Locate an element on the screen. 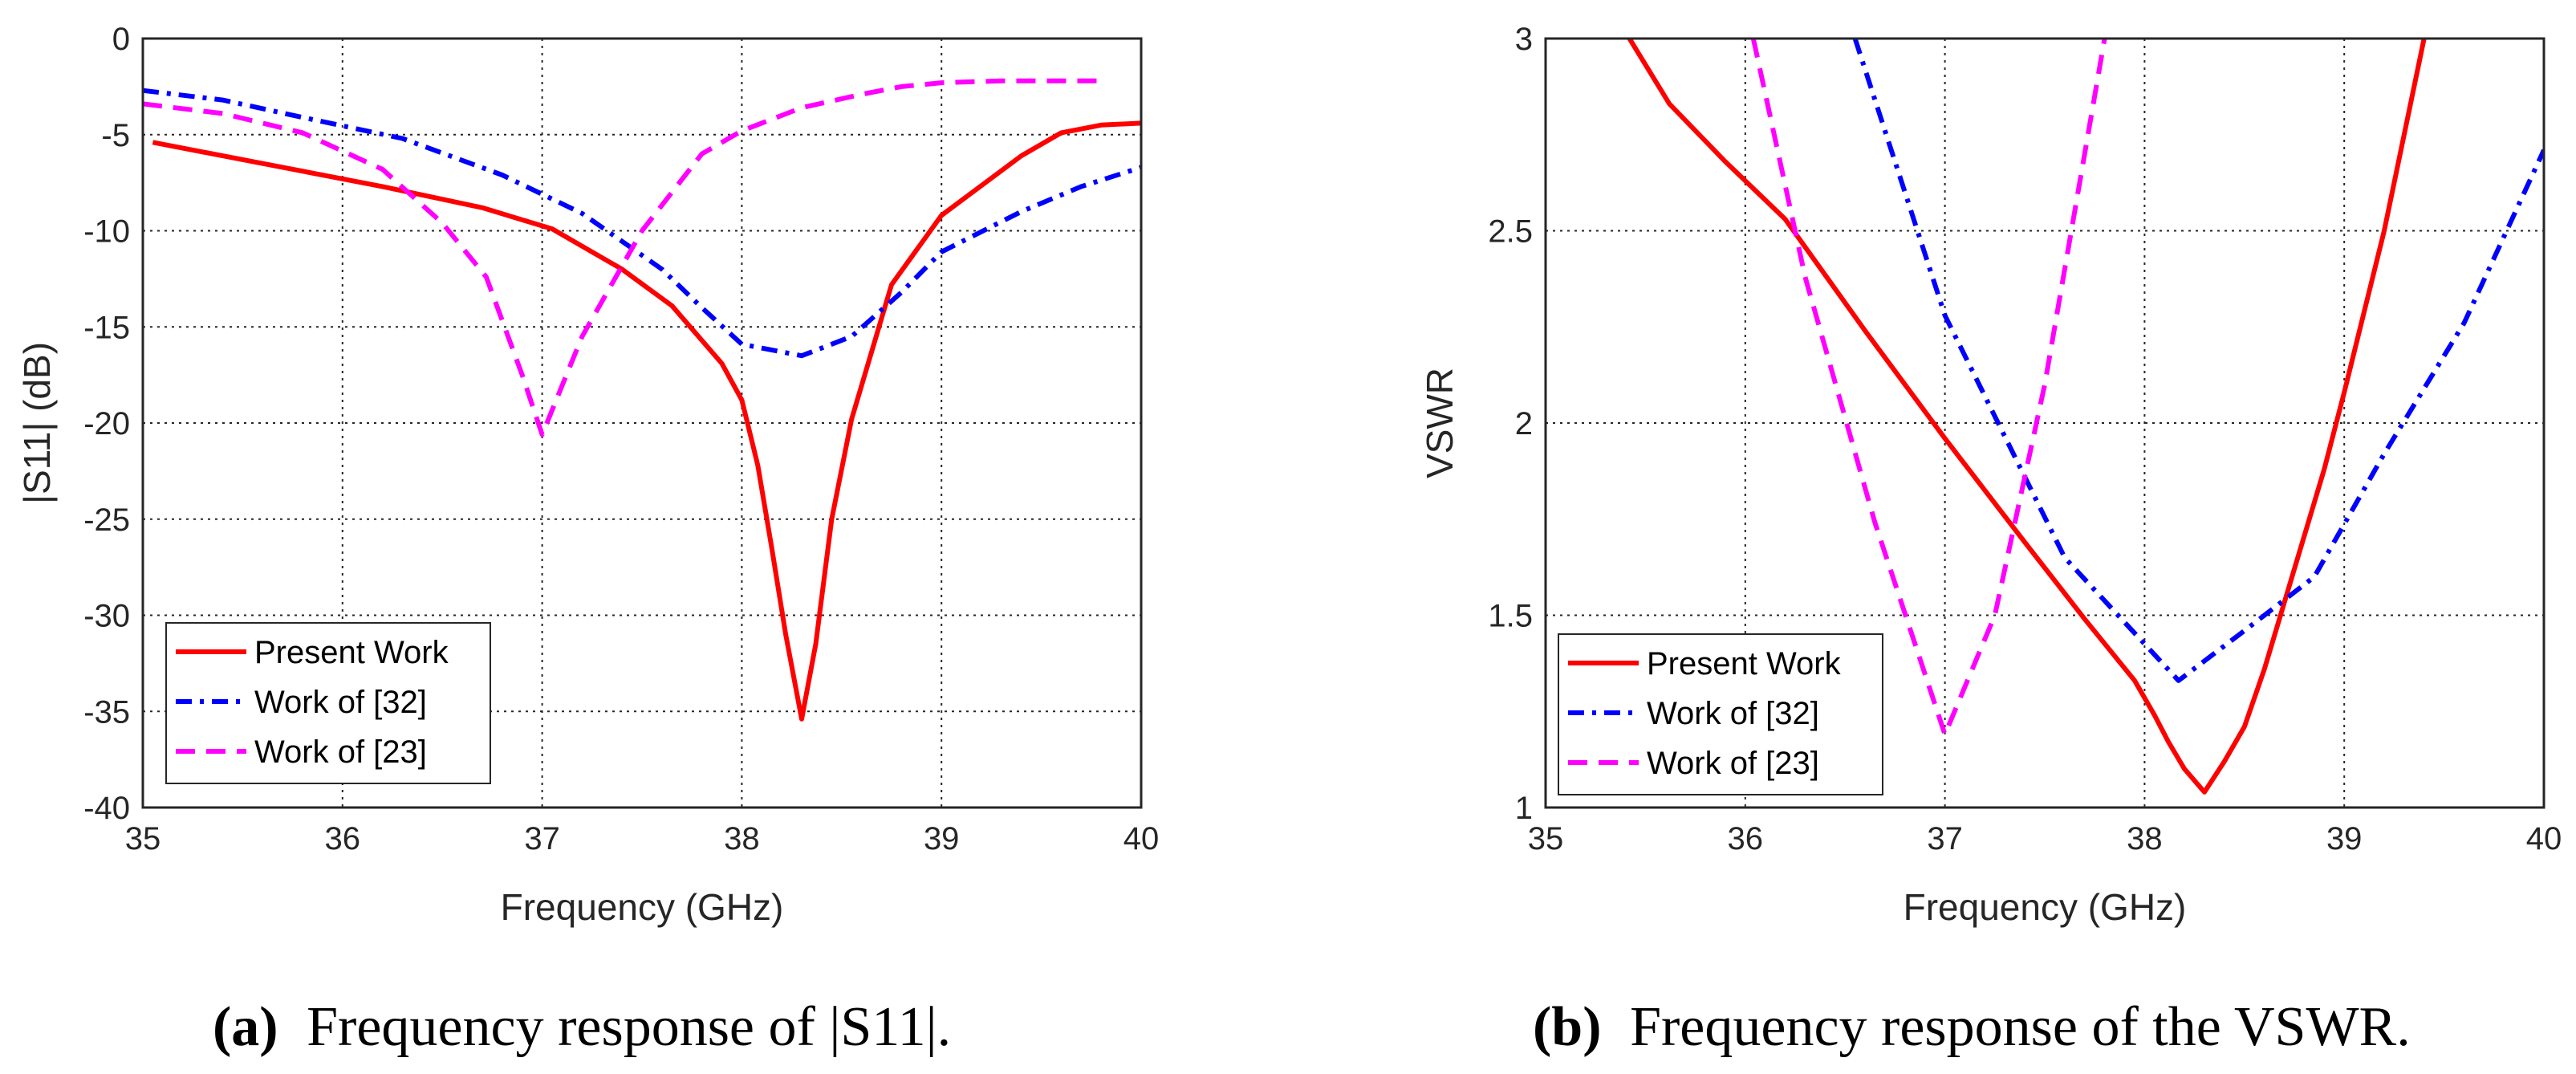 The width and height of the screenshot is (2576, 1074). vswr-legend: Present Work Work of [32] Work of [23] is located at coordinates (1720, 714).